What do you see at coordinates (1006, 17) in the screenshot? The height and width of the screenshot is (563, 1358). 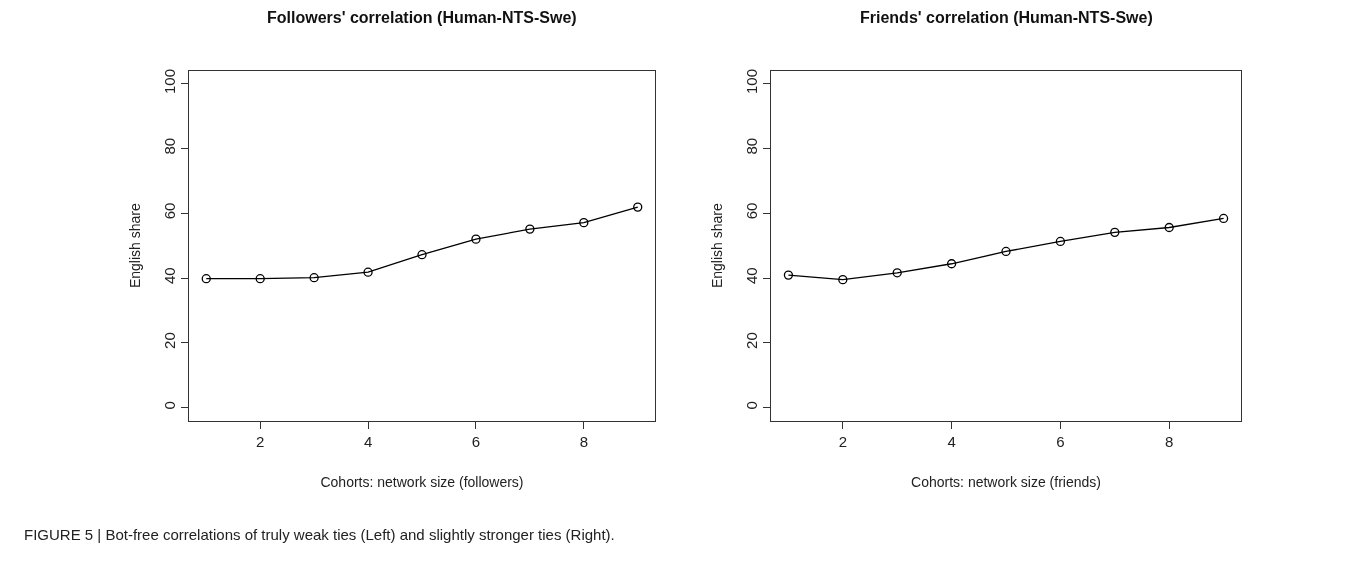 I see `chart-title: Friends' correlation (Human-NTS-Swe)` at bounding box center [1006, 17].